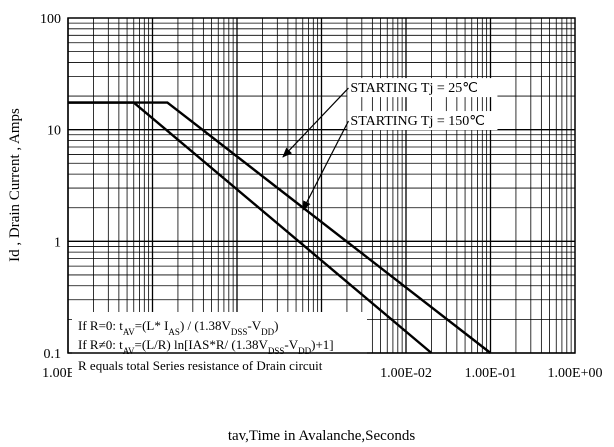 This screenshot has height=447, width=614. Describe the element at coordinates (50, 187) in the screenshot. I see `y-tick-labels: 0.1 1 10 100` at that location.